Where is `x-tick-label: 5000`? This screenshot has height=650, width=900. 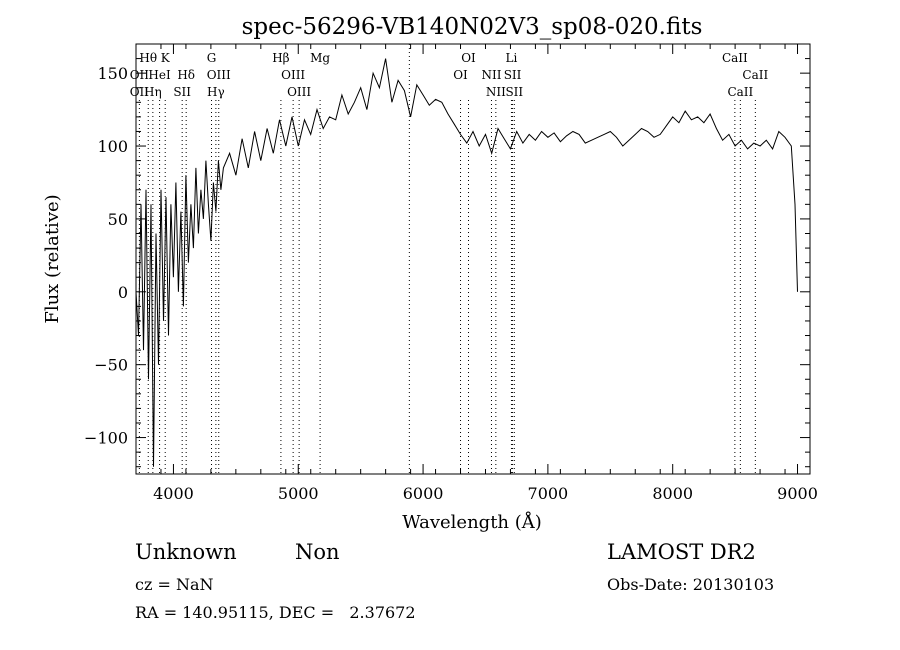 x-tick-label: 5000 is located at coordinates (298, 493).